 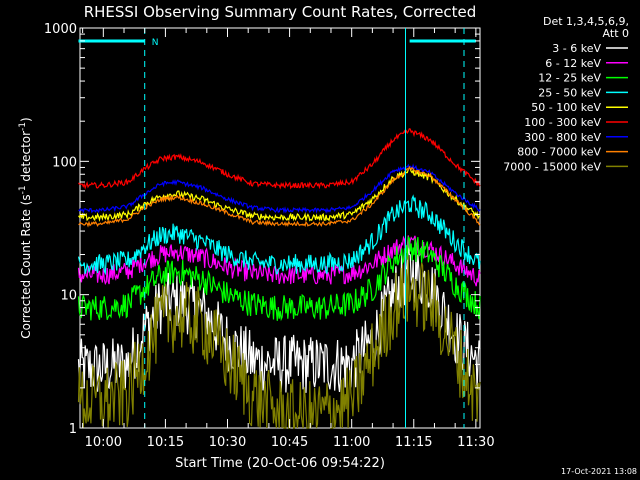 I want to click on x-tick-label-1045: 10:45, so click(x=289, y=442).